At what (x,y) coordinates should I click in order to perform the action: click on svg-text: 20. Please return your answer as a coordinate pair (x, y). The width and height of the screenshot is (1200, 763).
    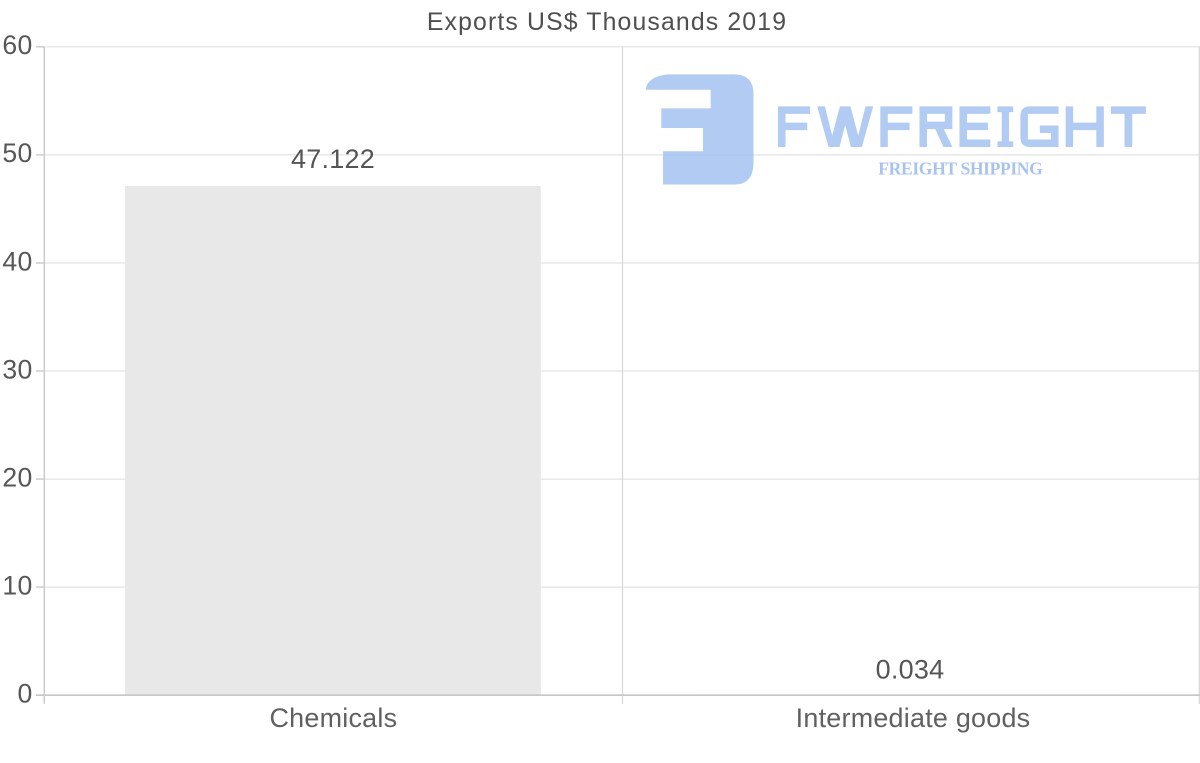
    Looking at the image, I should click on (17, 477).